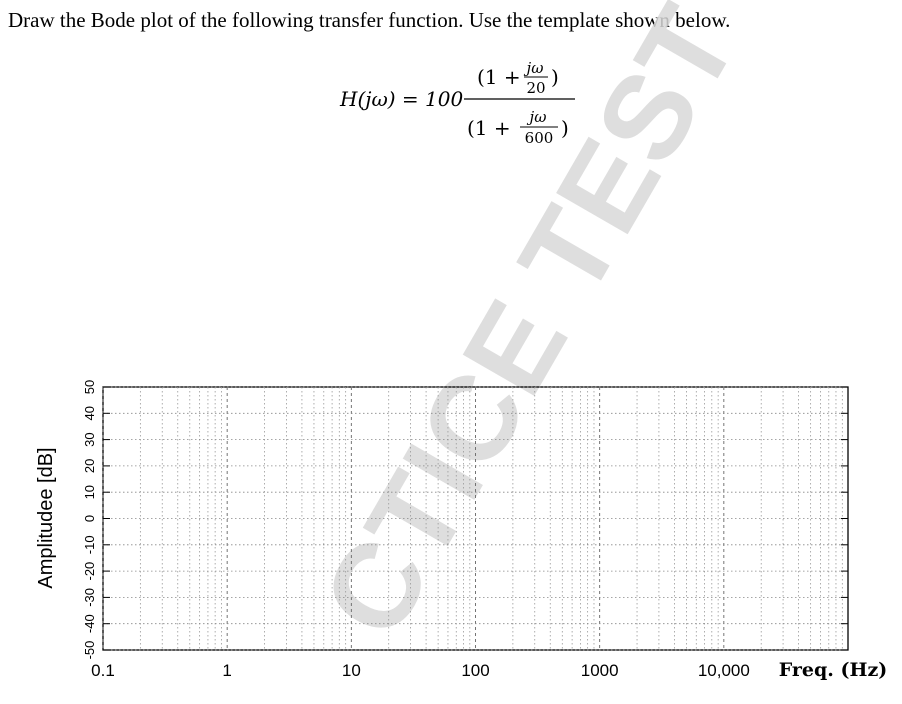 The image size is (902, 704). I want to click on y-tick-label: -30, so click(89, 597).